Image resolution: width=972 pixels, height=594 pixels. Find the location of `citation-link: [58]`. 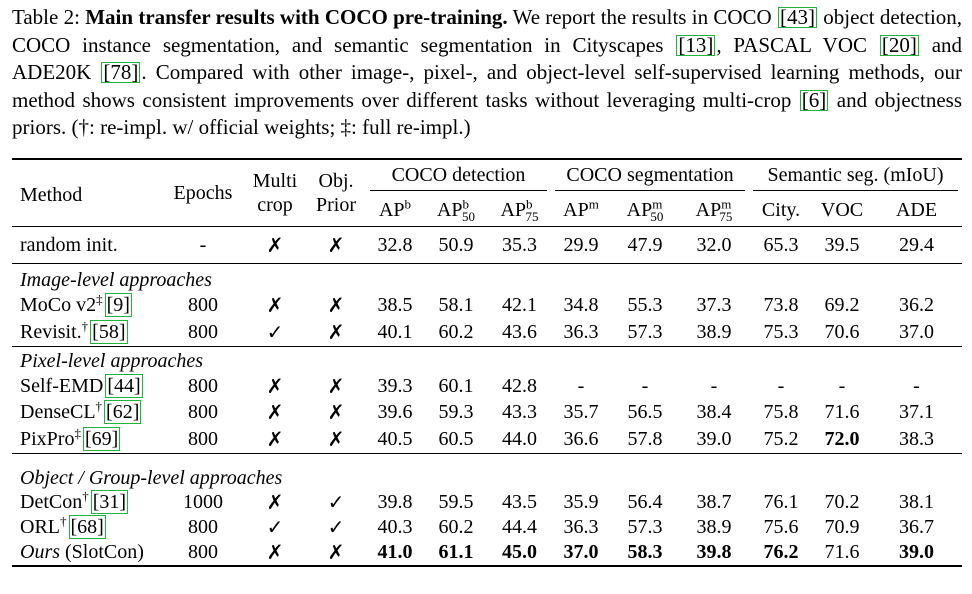

citation-link: [58] is located at coordinates (109, 331).